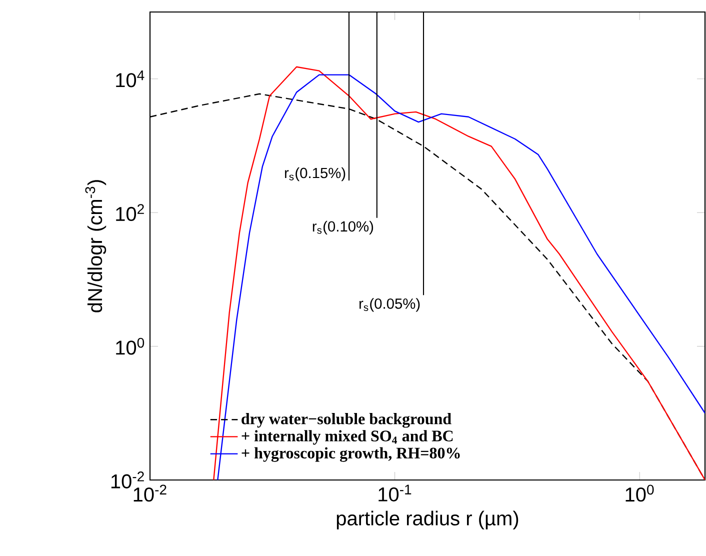  Describe the element at coordinates (427, 520) in the screenshot. I see `x-axis-title: particle radius r (µm)` at that location.